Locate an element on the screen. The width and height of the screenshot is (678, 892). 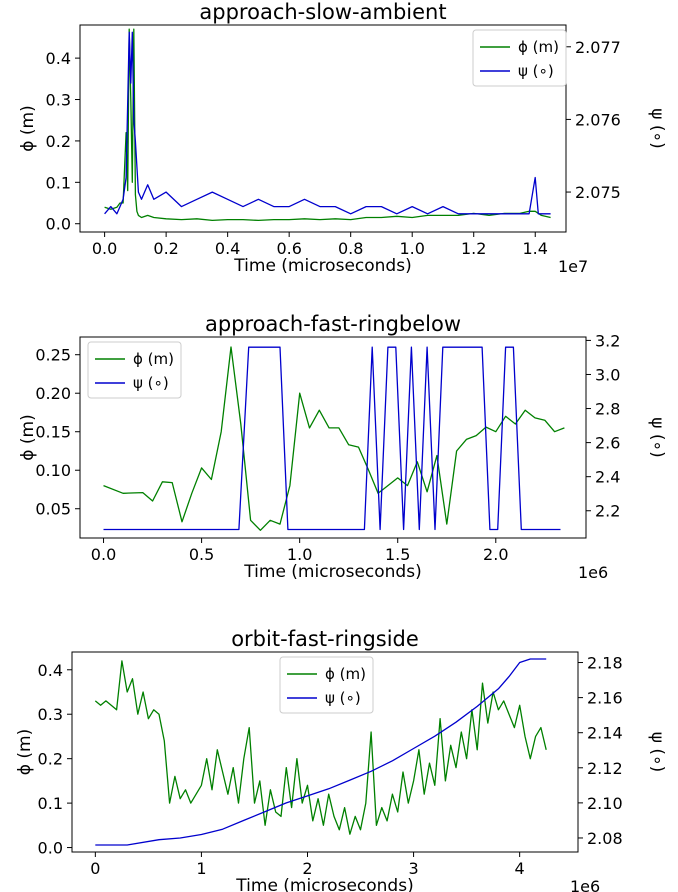
x-tick-label: 1 is located at coordinates (201, 868).